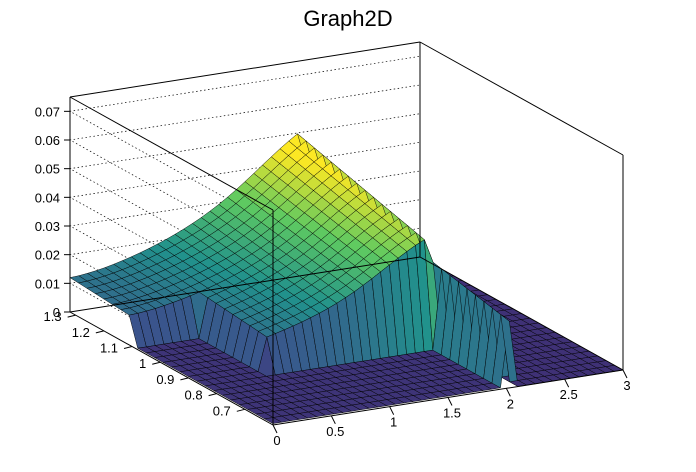  Describe the element at coordinates (452, 413) in the screenshot. I see `x-tick-label: 1.5` at that location.